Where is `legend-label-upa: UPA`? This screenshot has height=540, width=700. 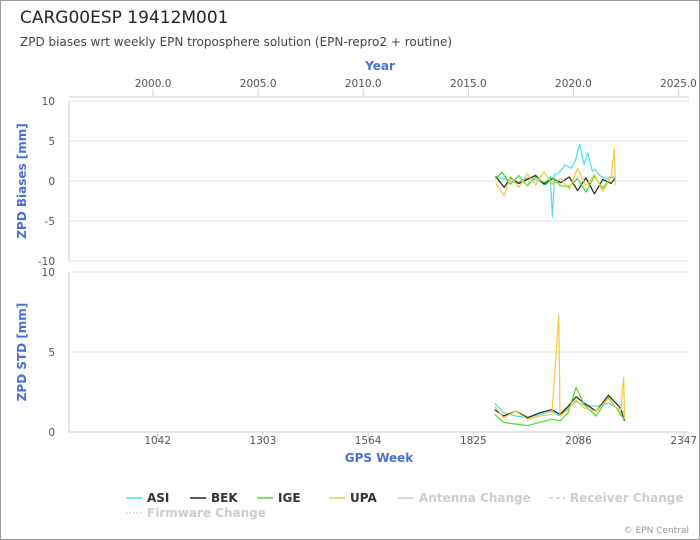
legend-label-upa: UPA is located at coordinates (363, 498).